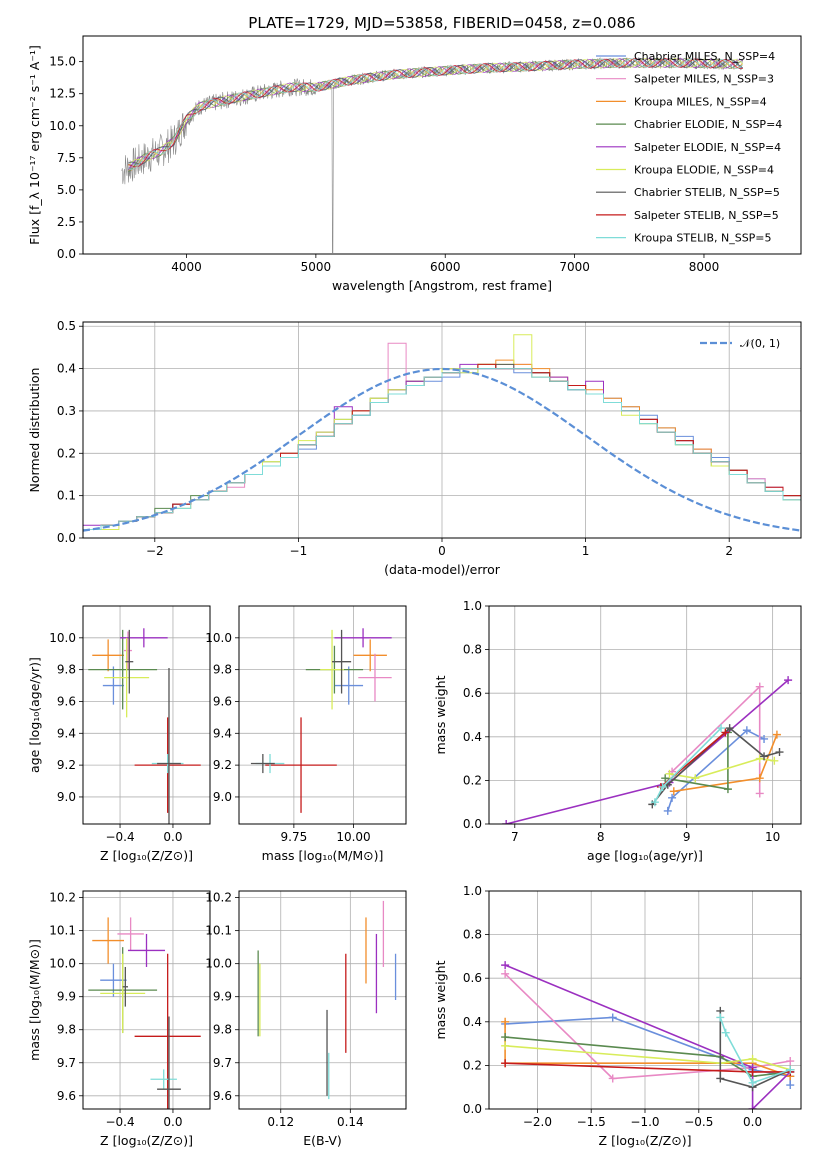 This screenshot has width=819, height=1170. Describe the element at coordinates (704, 267) in the screenshot. I see `x-tick-label: 8000` at that location.